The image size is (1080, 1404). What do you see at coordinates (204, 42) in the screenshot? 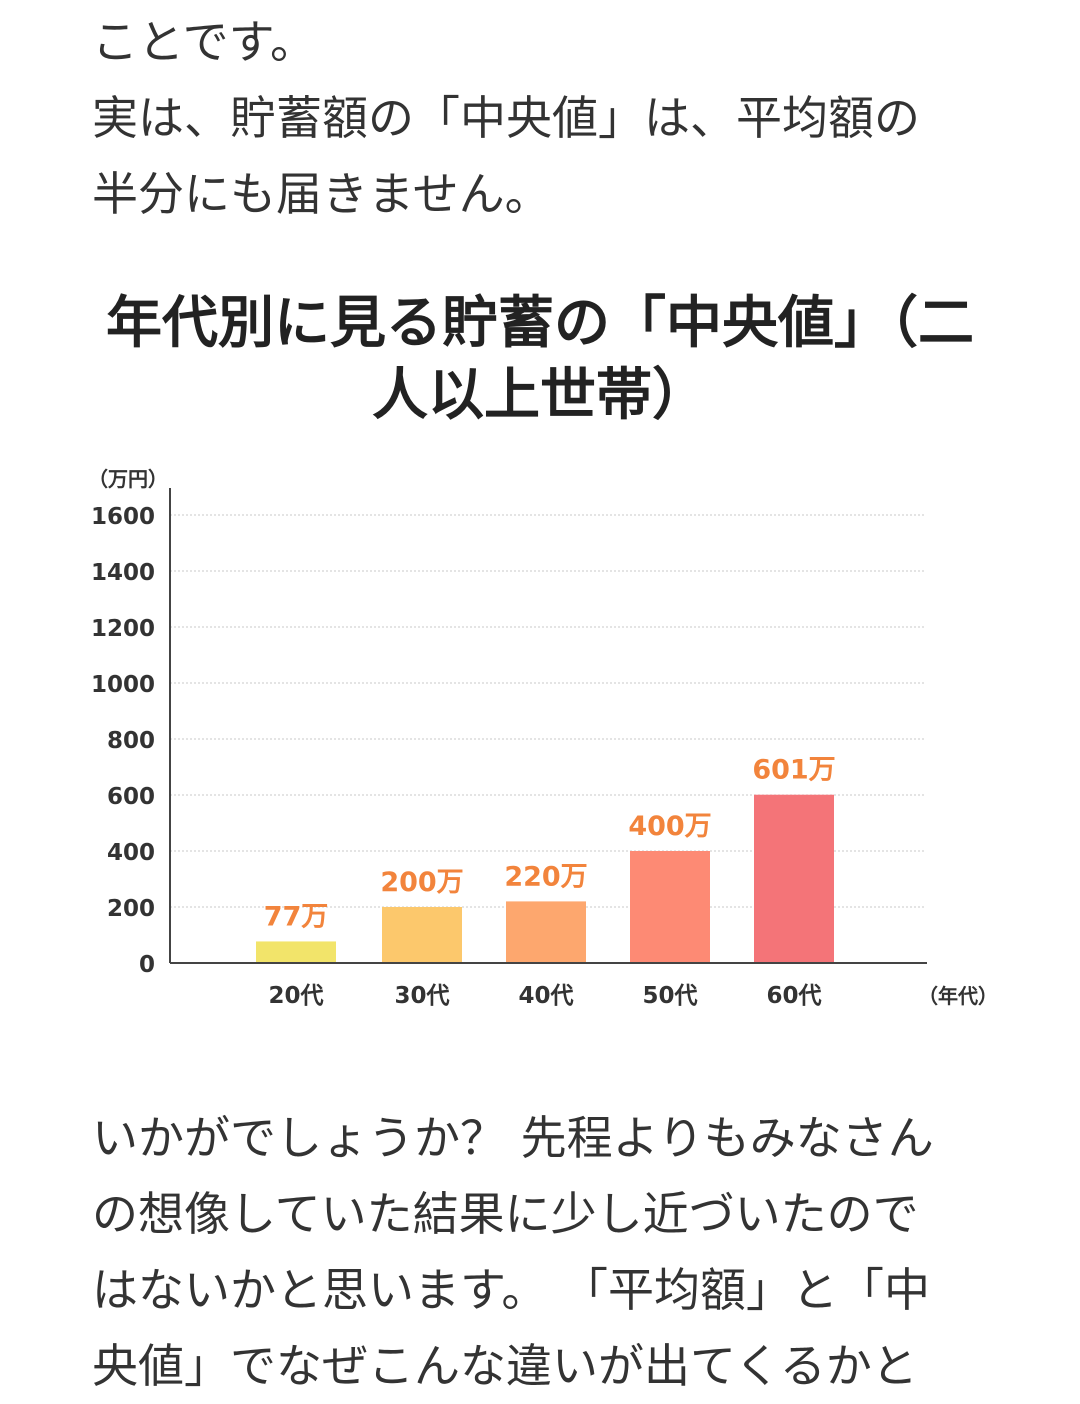
I see `intro-line: ことです。` at bounding box center [204, 42].